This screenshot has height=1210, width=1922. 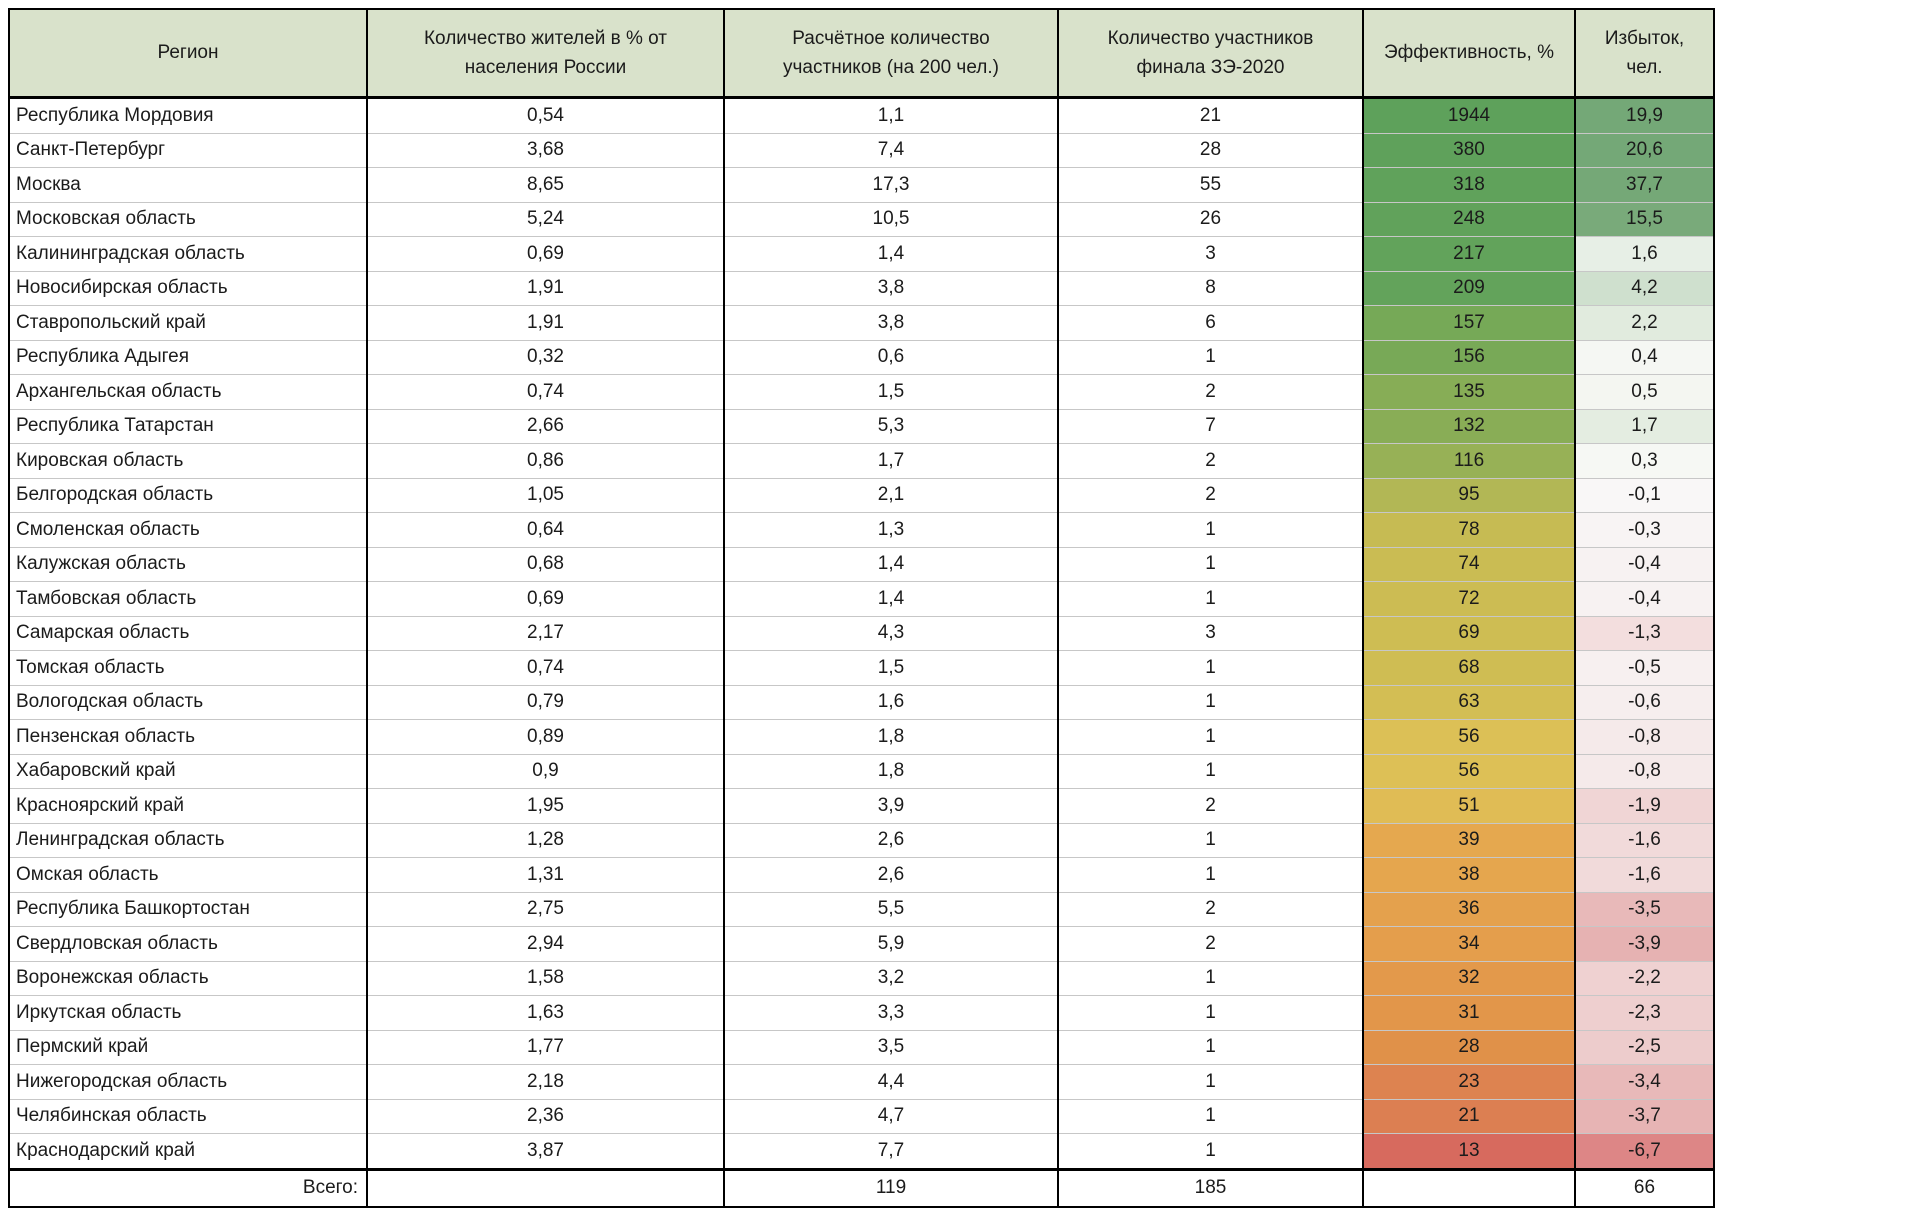 I want to click on table-row: Томская область 0,74 1,5 1 68 -0,5, so click(x=861, y=667).